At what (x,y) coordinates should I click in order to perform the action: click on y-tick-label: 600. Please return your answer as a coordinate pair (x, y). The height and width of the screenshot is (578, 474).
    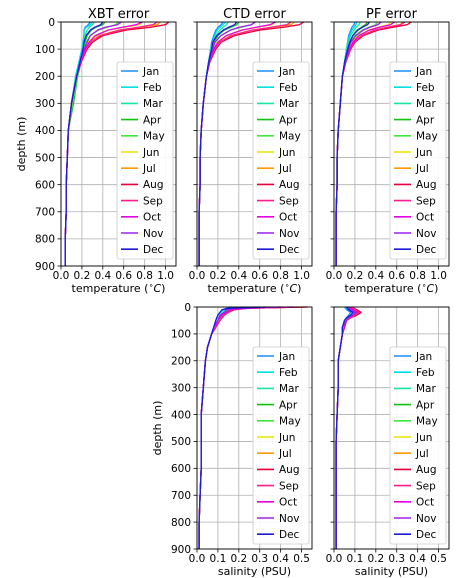
    Looking at the image, I should click on (45, 185).